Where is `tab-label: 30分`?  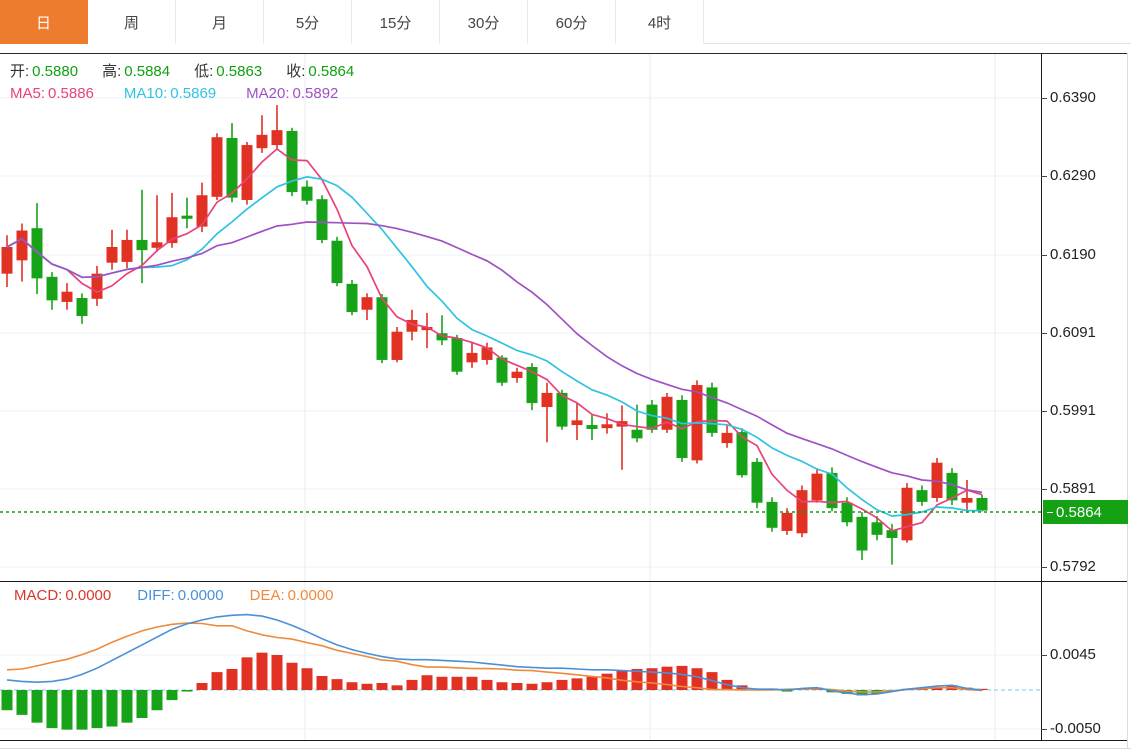 tab-label: 30分 is located at coordinates (483, 23).